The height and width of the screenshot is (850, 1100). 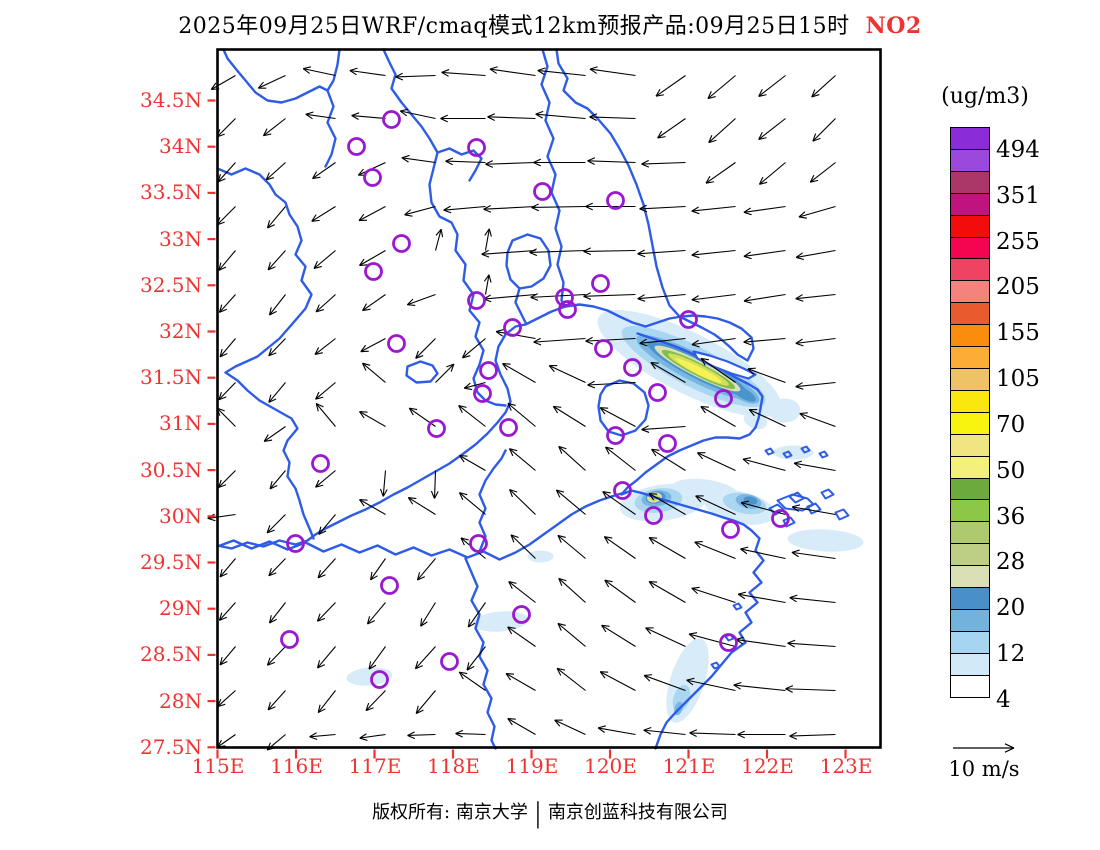 What do you see at coordinates (715, 665) in the screenshot?
I see `island-outline` at bounding box center [715, 665].